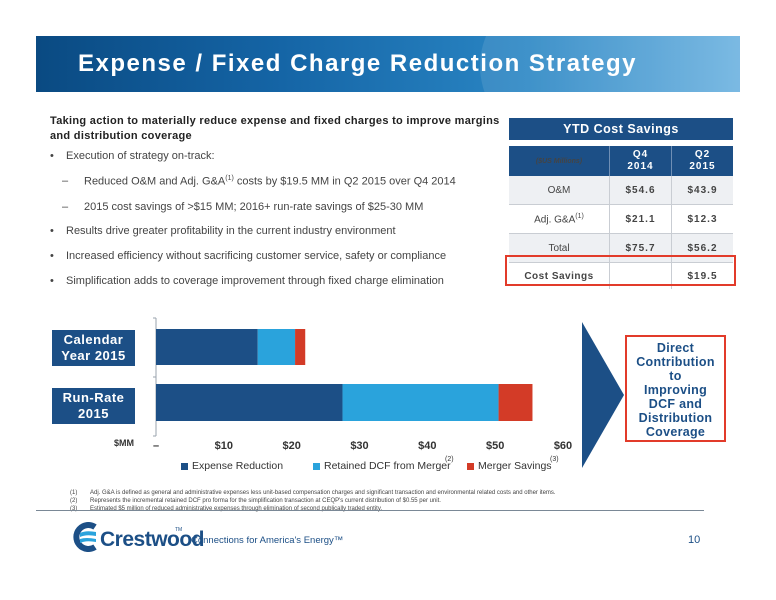 This screenshot has width=776, height=600. Describe the element at coordinates (232, 466) in the screenshot. I see `legend-item: Expense Reduction` at that location.